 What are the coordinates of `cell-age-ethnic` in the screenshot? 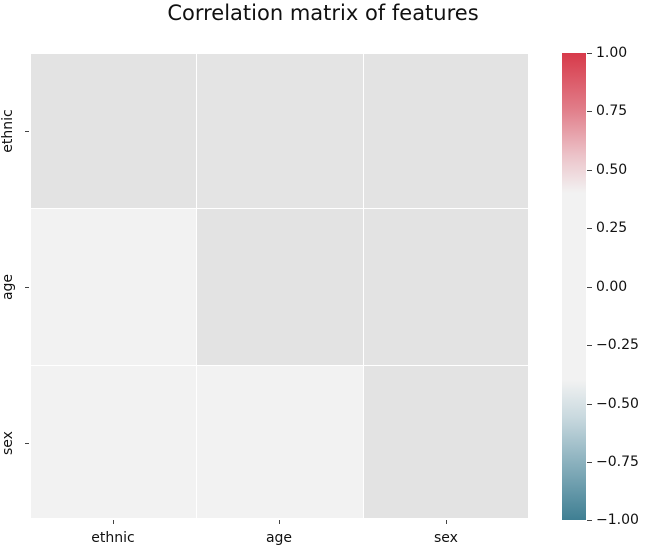 It's located at (113, 287).